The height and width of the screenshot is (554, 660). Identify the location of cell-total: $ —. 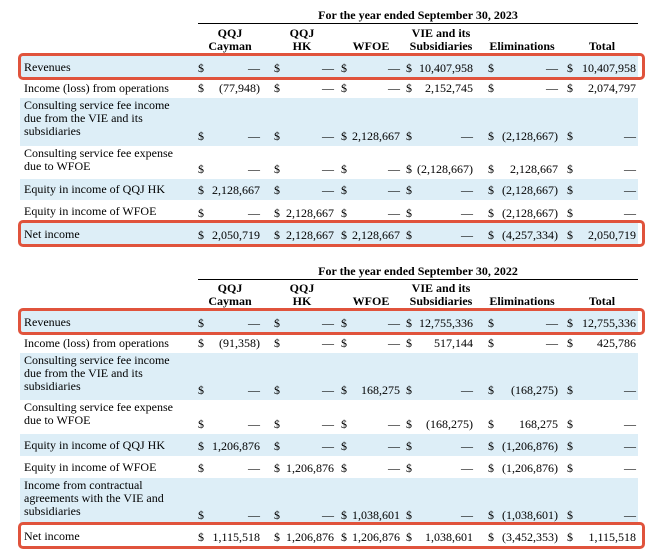
(601, 390).